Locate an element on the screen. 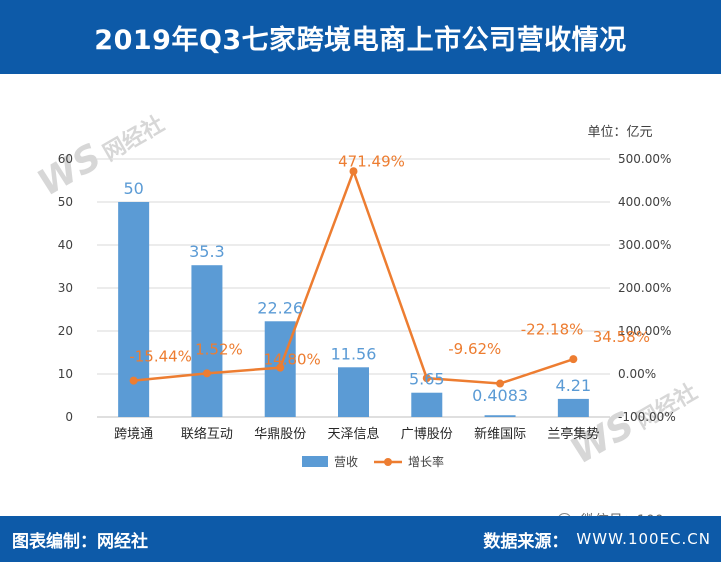 The image size is (721, 562). line-data-label: 34.58% is located at coordinates (621, 337).